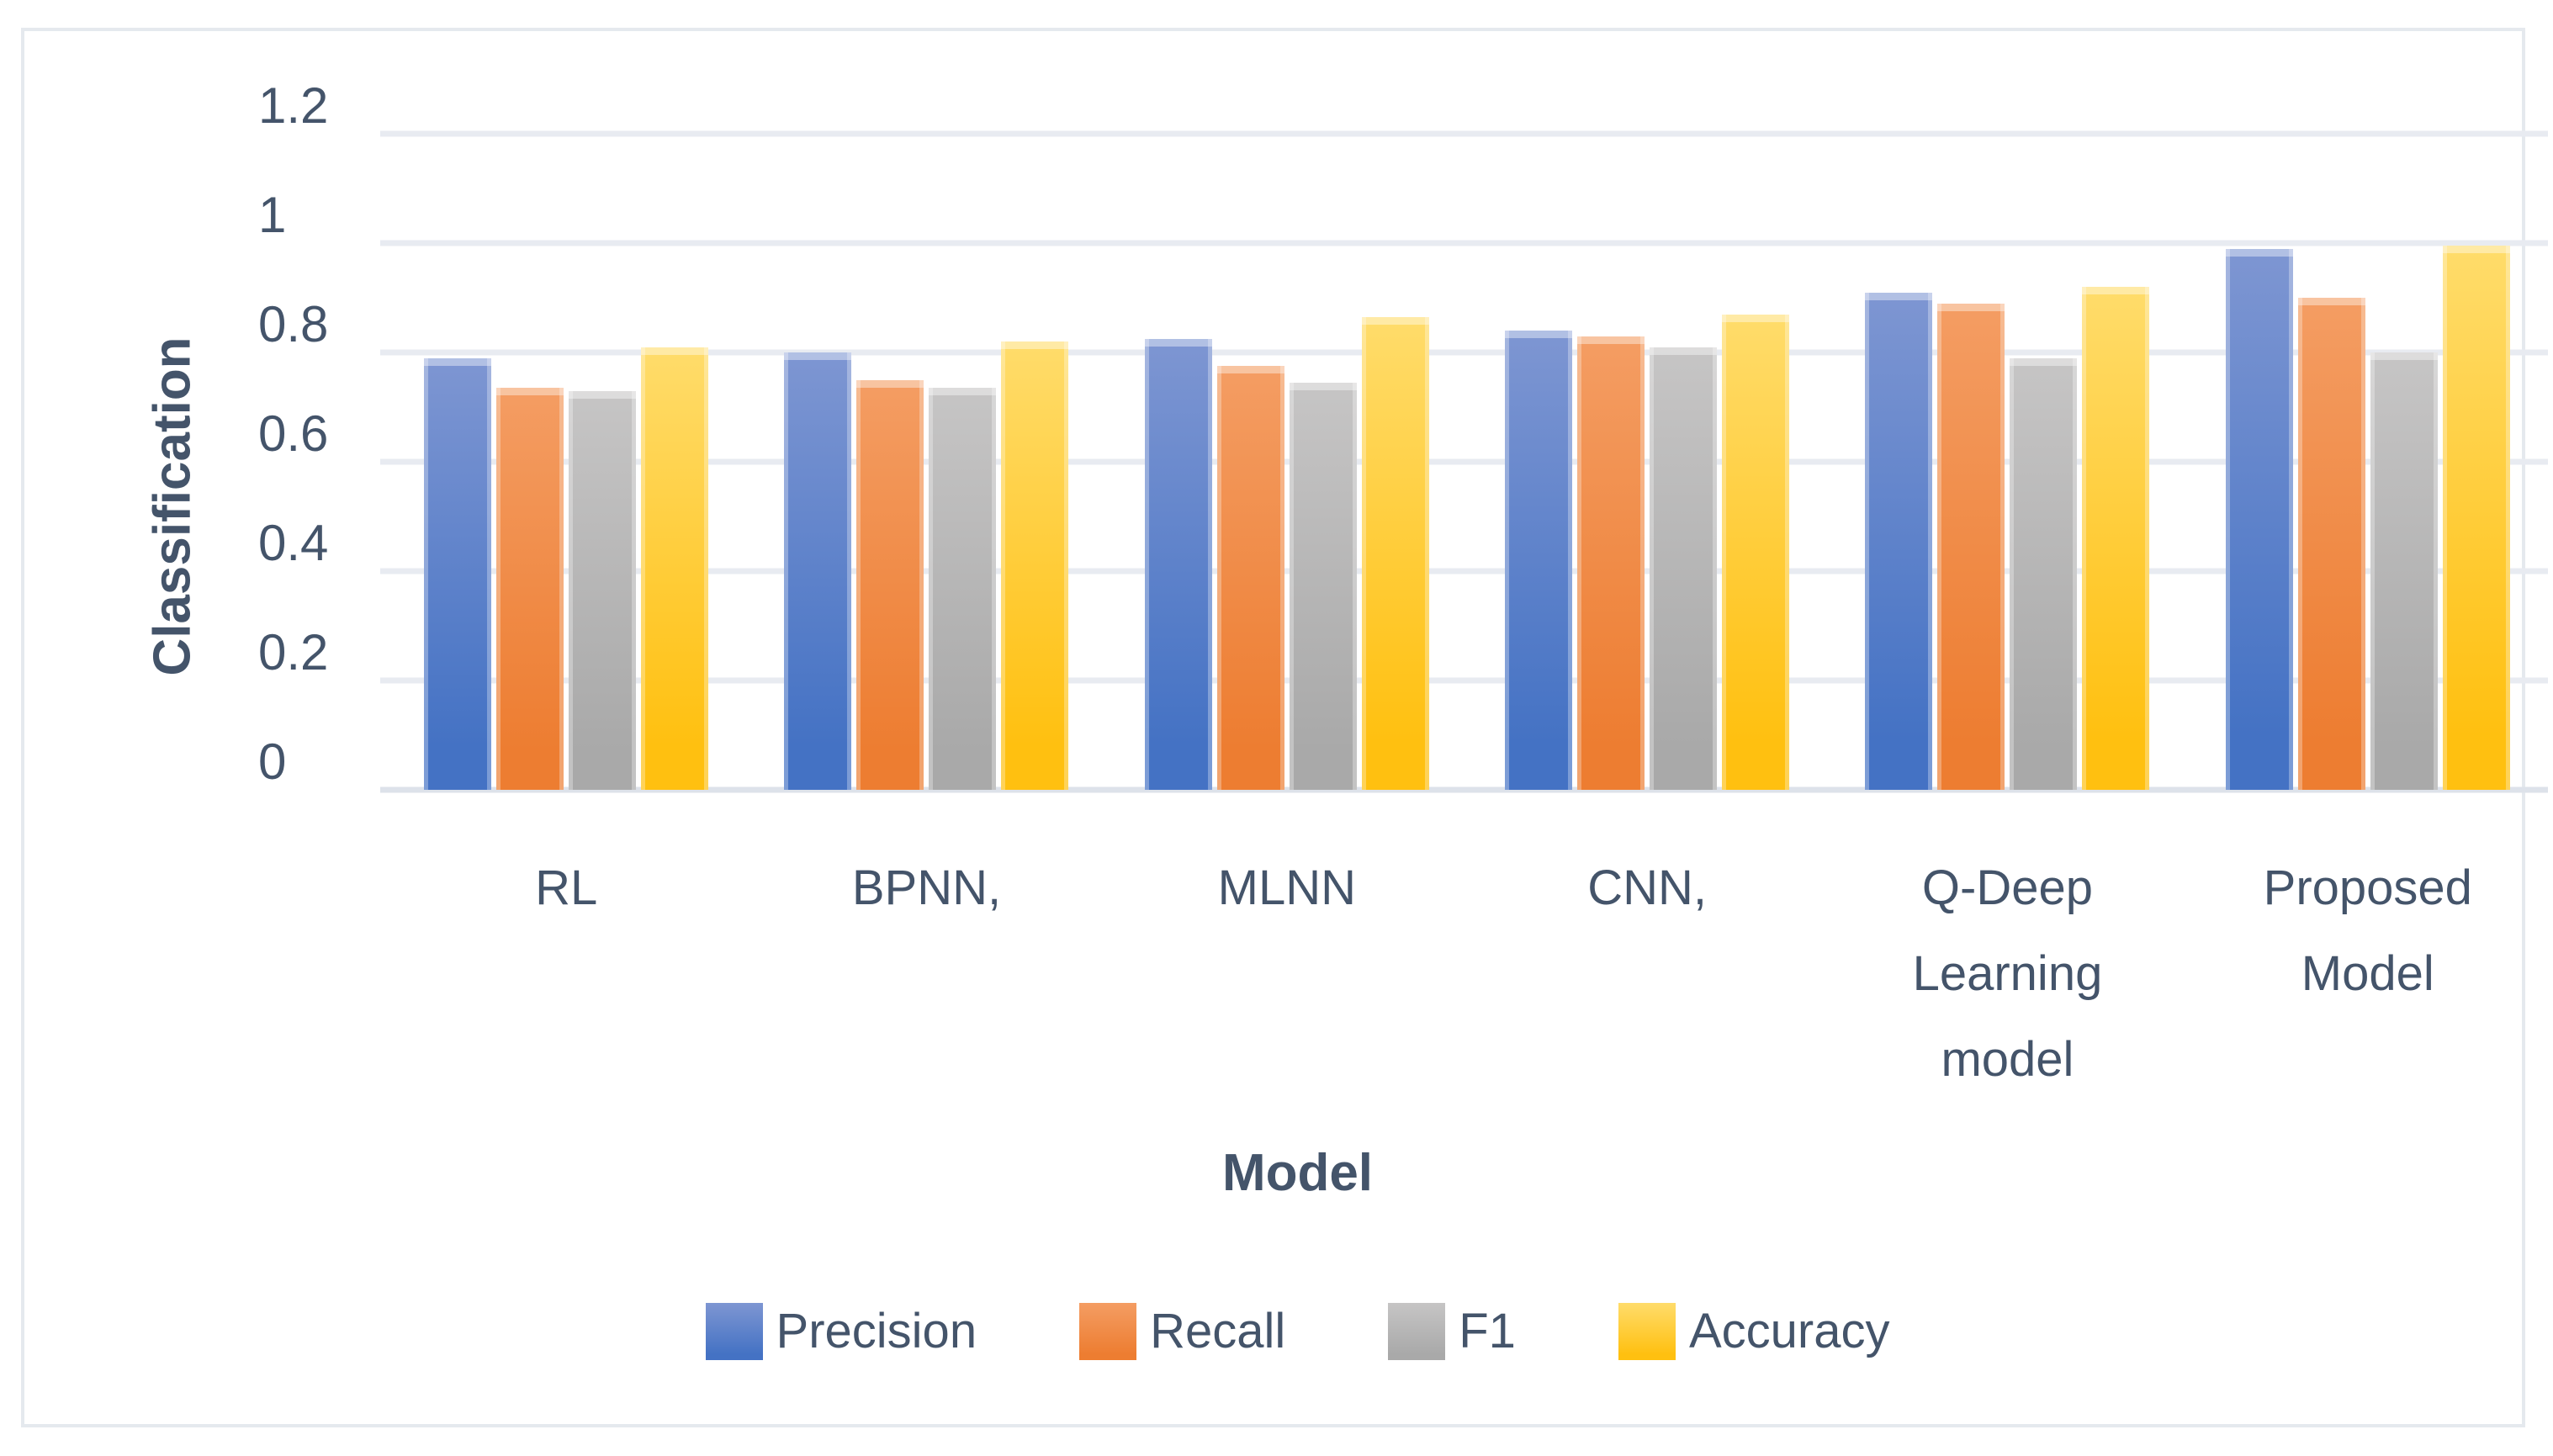 The height and width of the screenshot is (1456, 2553). Describe the element at coordinates (1417, 1331) in the screenshot. I see `legend-swatch-icon-f1` at that location.